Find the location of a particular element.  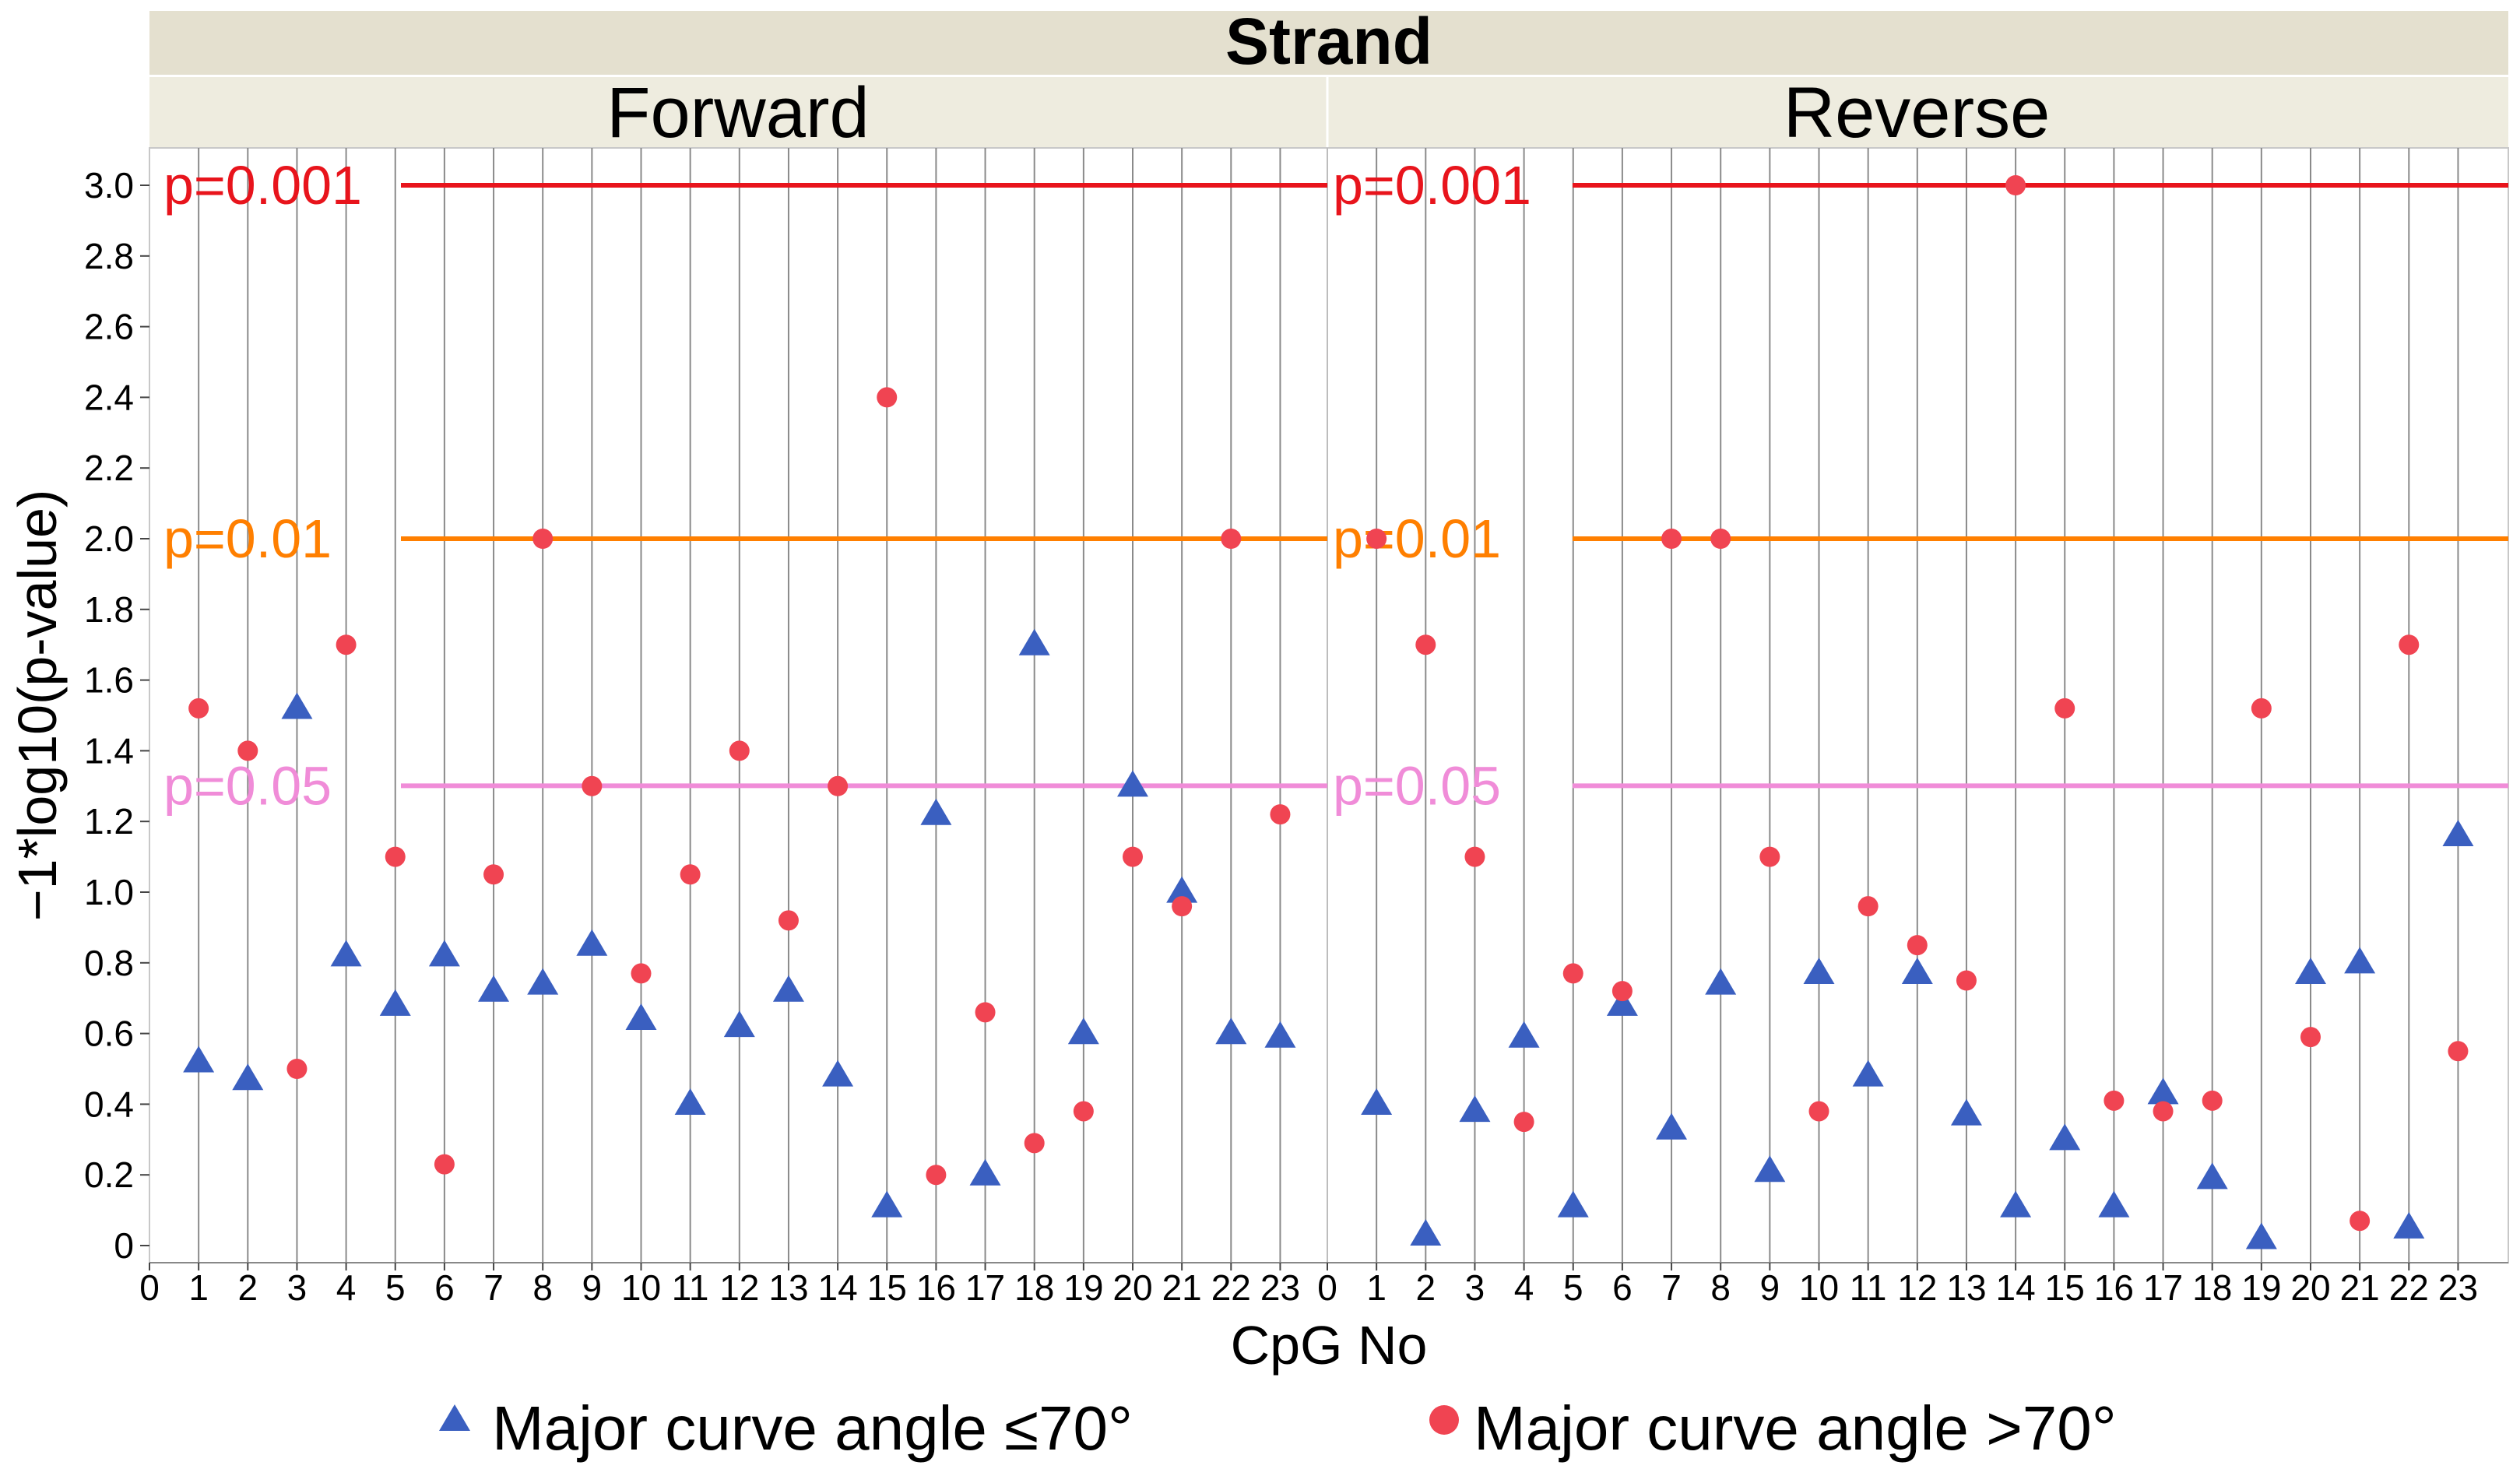

y-axis-label: −1*log10(p-value) is located at coordinates (38, 706).